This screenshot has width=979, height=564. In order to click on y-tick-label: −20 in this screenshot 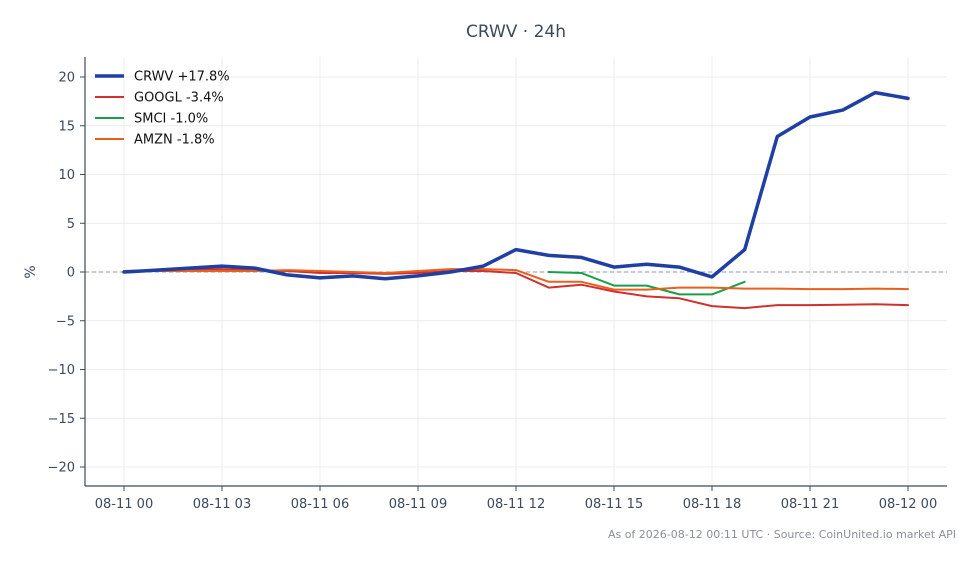, I will do `click(61, 468)`.